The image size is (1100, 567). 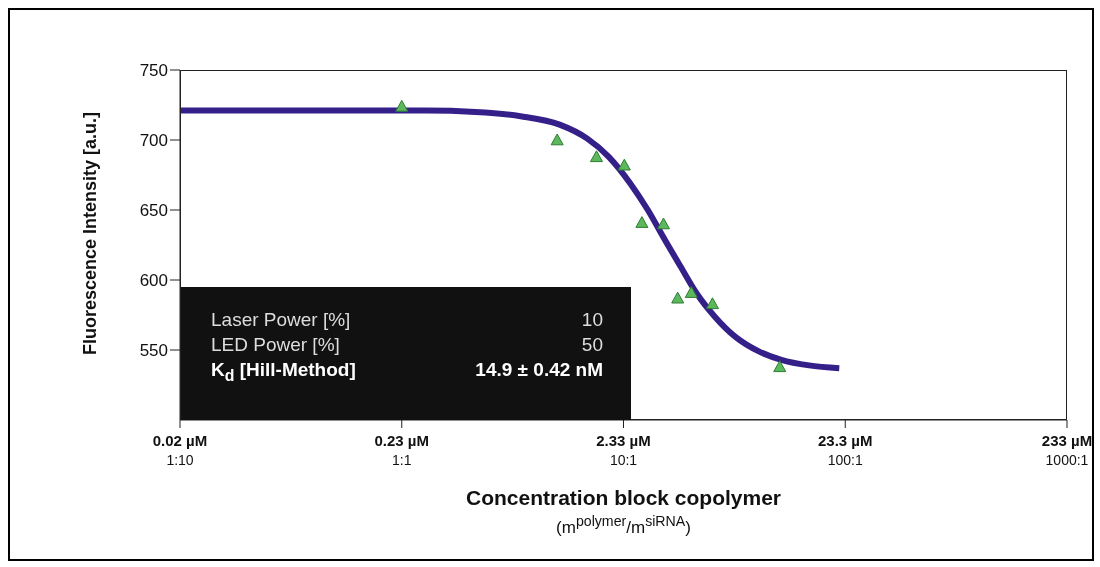 I want to click on y-tick-label: 650, so click(x=153, y=211).